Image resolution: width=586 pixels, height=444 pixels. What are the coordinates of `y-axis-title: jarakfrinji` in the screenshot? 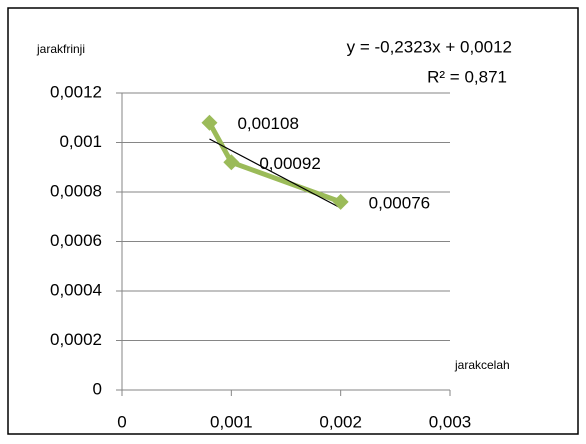 It's located at (60, 49).